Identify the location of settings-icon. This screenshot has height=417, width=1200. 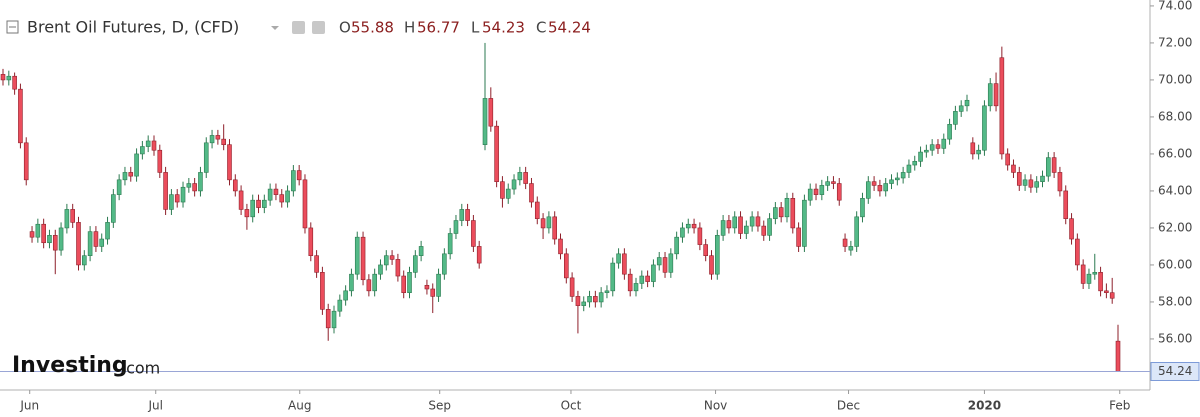
(318, 27).